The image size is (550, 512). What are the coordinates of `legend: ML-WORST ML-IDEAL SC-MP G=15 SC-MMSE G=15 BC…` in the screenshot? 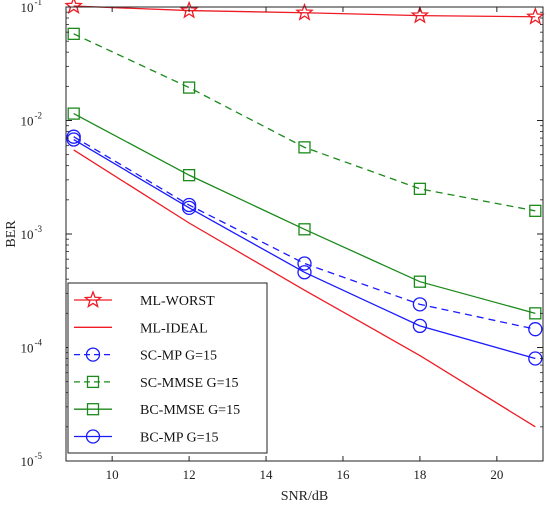 It's located at (167, 368).